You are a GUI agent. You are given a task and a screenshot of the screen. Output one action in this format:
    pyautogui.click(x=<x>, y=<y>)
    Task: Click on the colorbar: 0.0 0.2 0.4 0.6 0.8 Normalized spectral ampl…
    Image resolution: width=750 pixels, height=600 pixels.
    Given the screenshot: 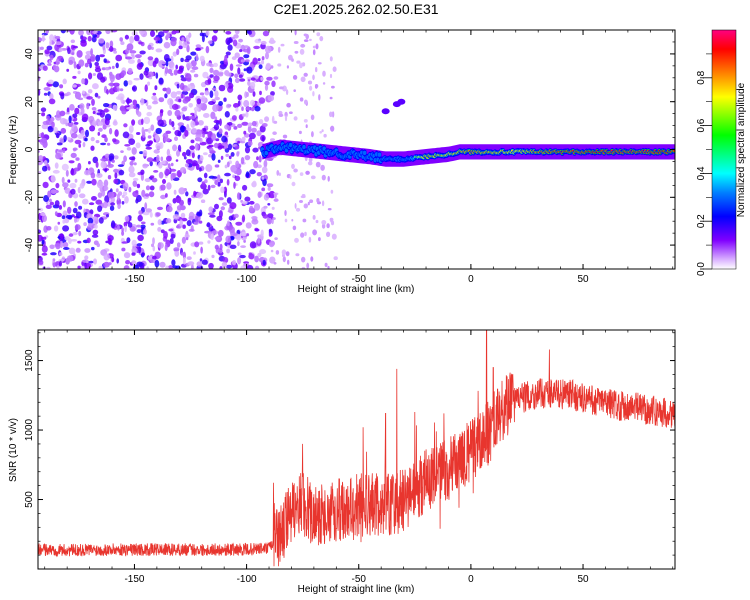 What is the action you would take?
    pyautogui.click(x=721, y=152)
    